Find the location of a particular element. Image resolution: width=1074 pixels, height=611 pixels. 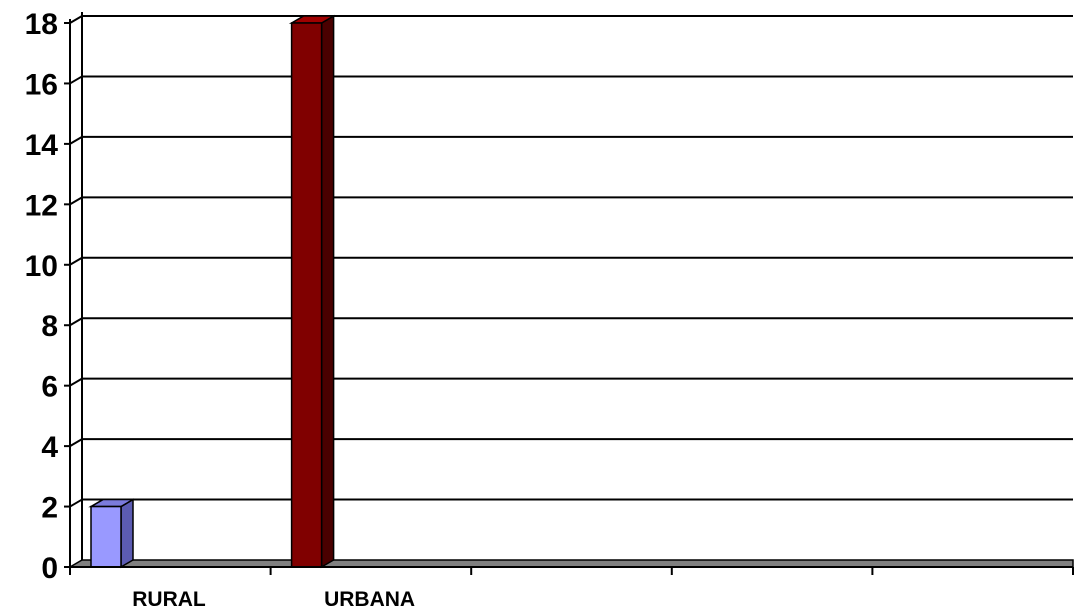

y-tick-label: 12 is located at coordinates (41, 205).